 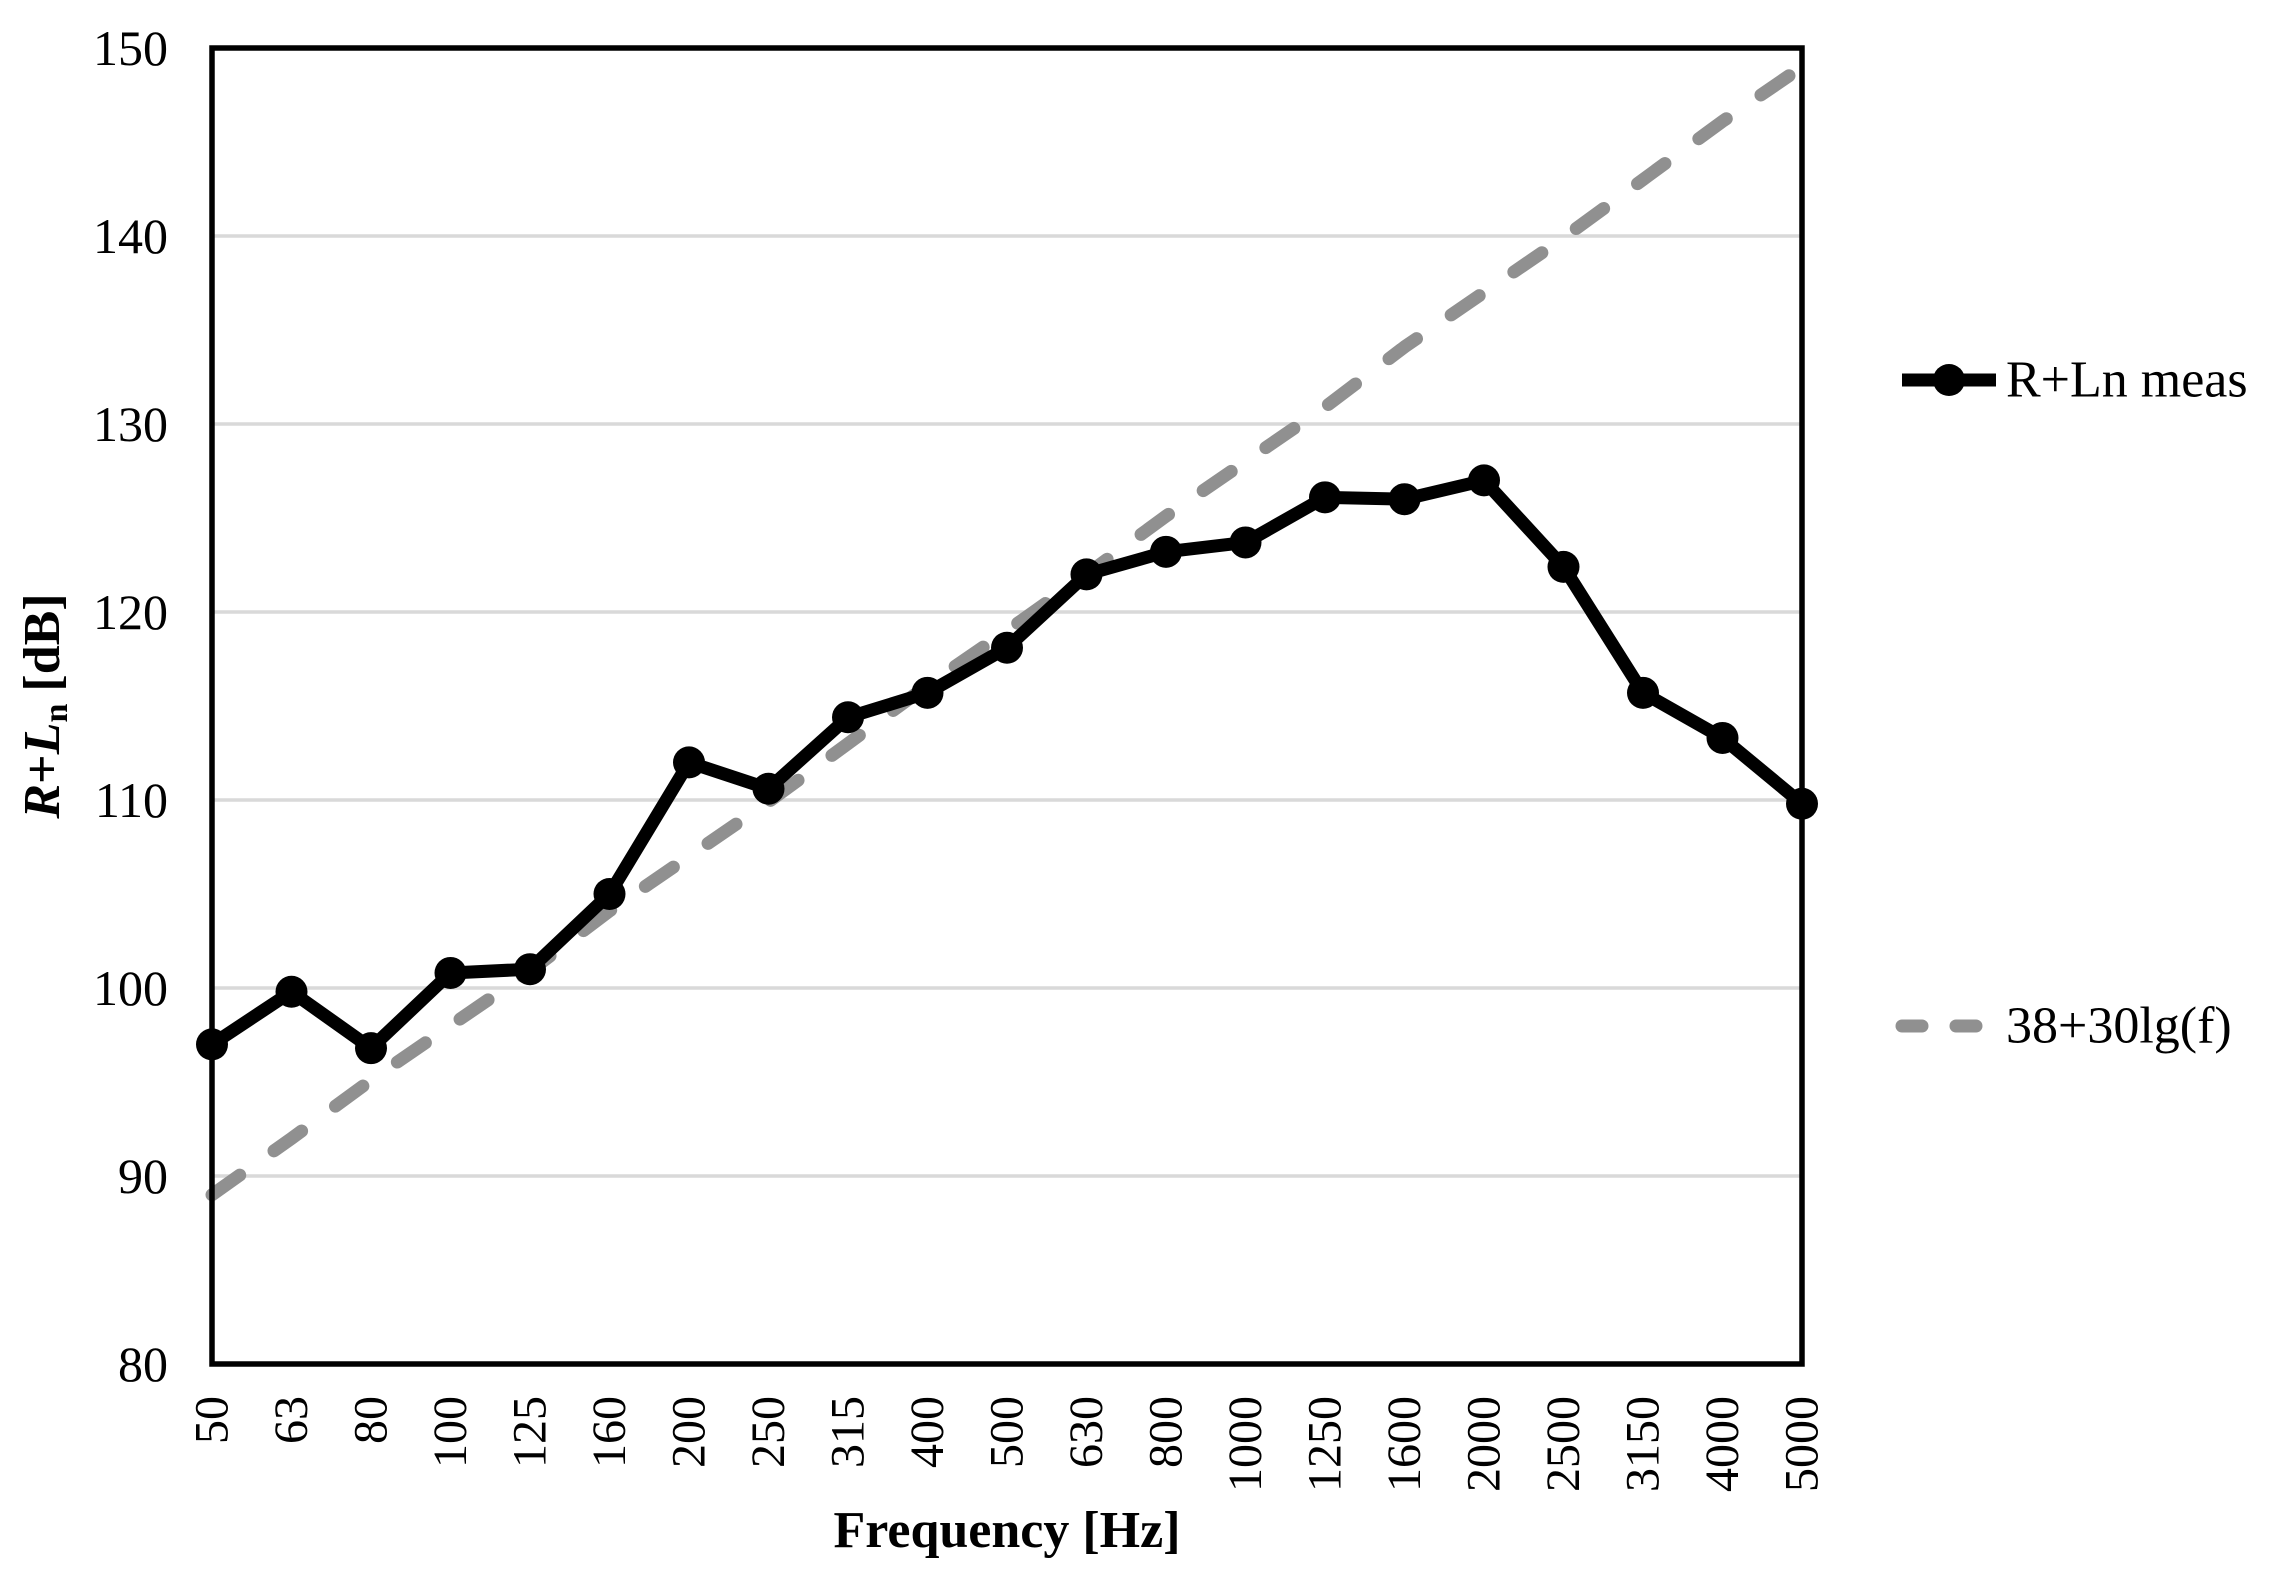 What do you see at coordinates (143, 1176) in the screenshot?
I see `y-tick-label: 90` at bounding box center [143, 1176].